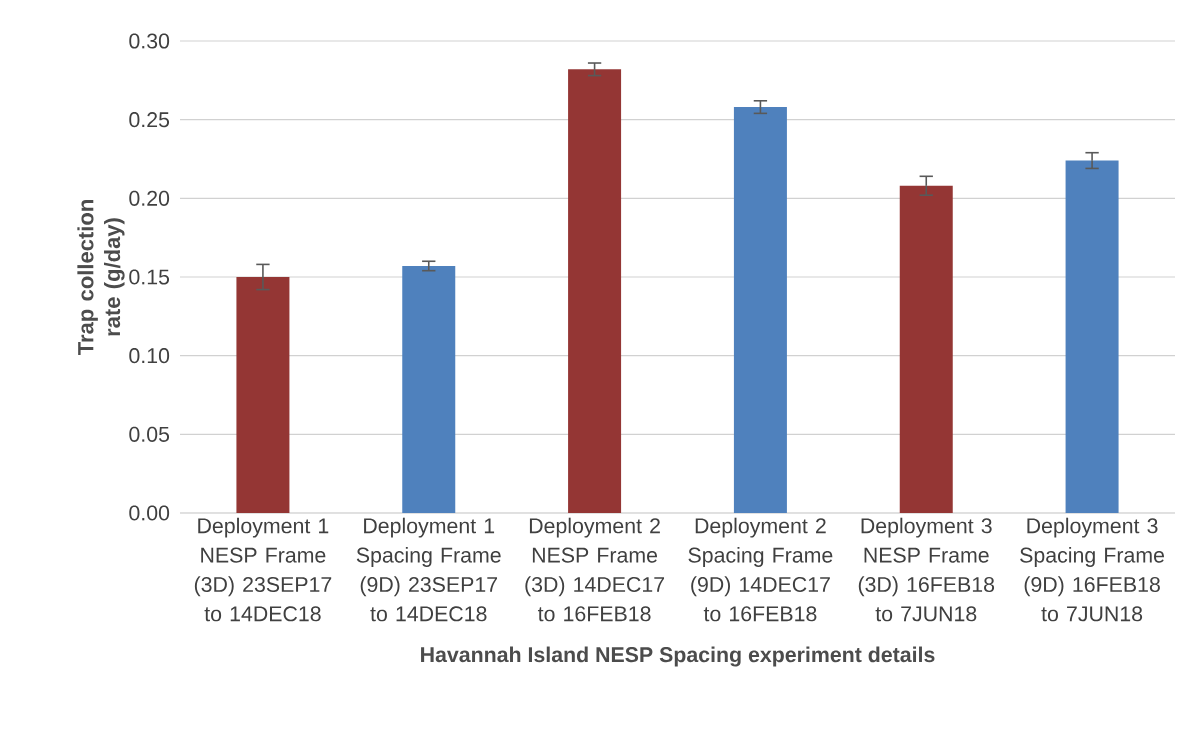  Describe the element at coordinates (149, 198) in the screenshot. I see `y-tick-label: 0.20` at that location.